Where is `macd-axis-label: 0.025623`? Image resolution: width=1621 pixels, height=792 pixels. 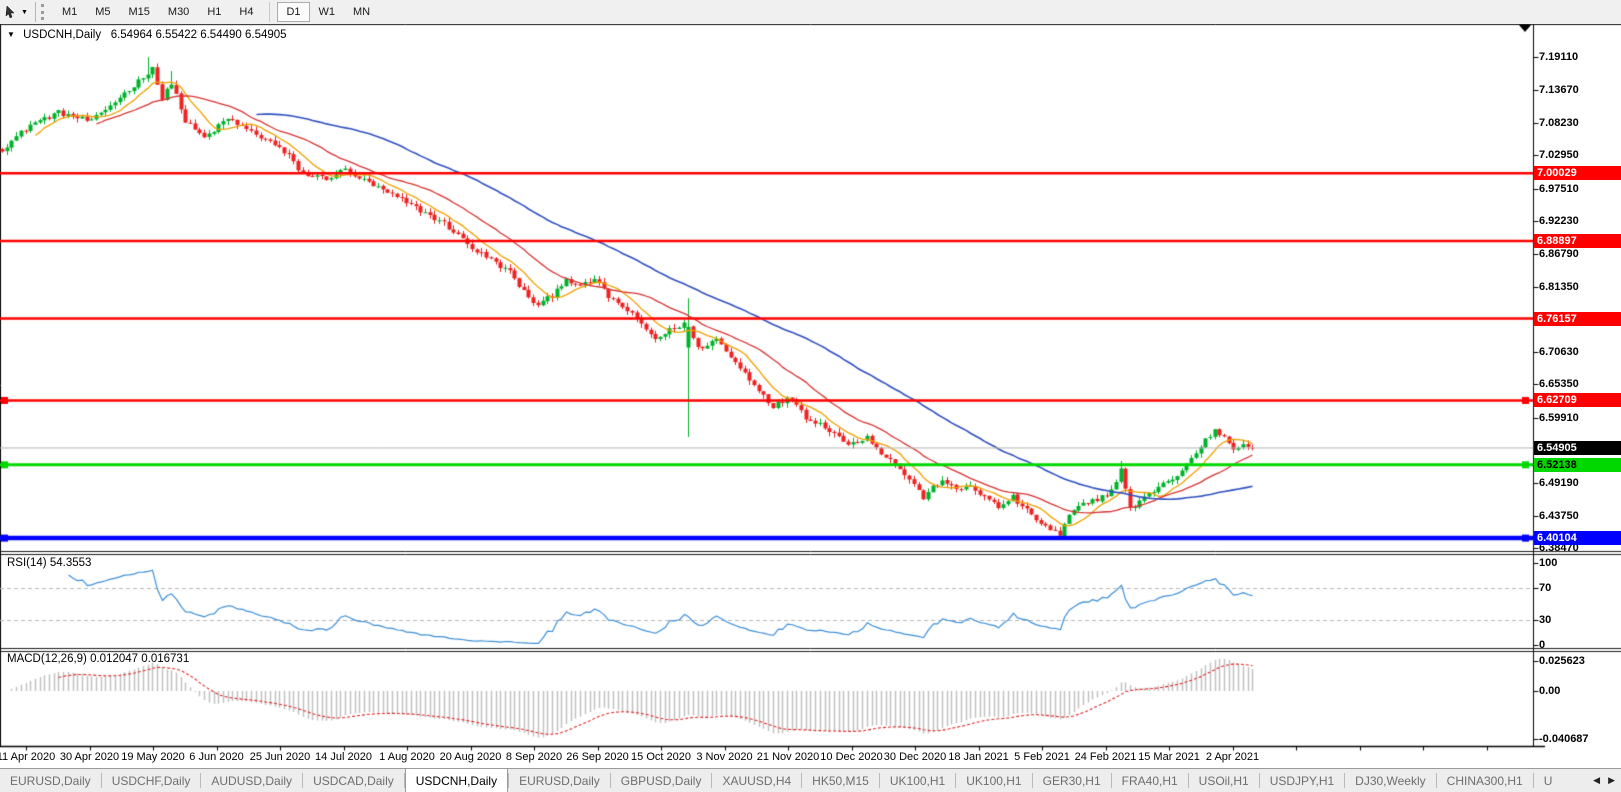 macd-axis-label: 0.025623 is located at coordinates (1562, 660).